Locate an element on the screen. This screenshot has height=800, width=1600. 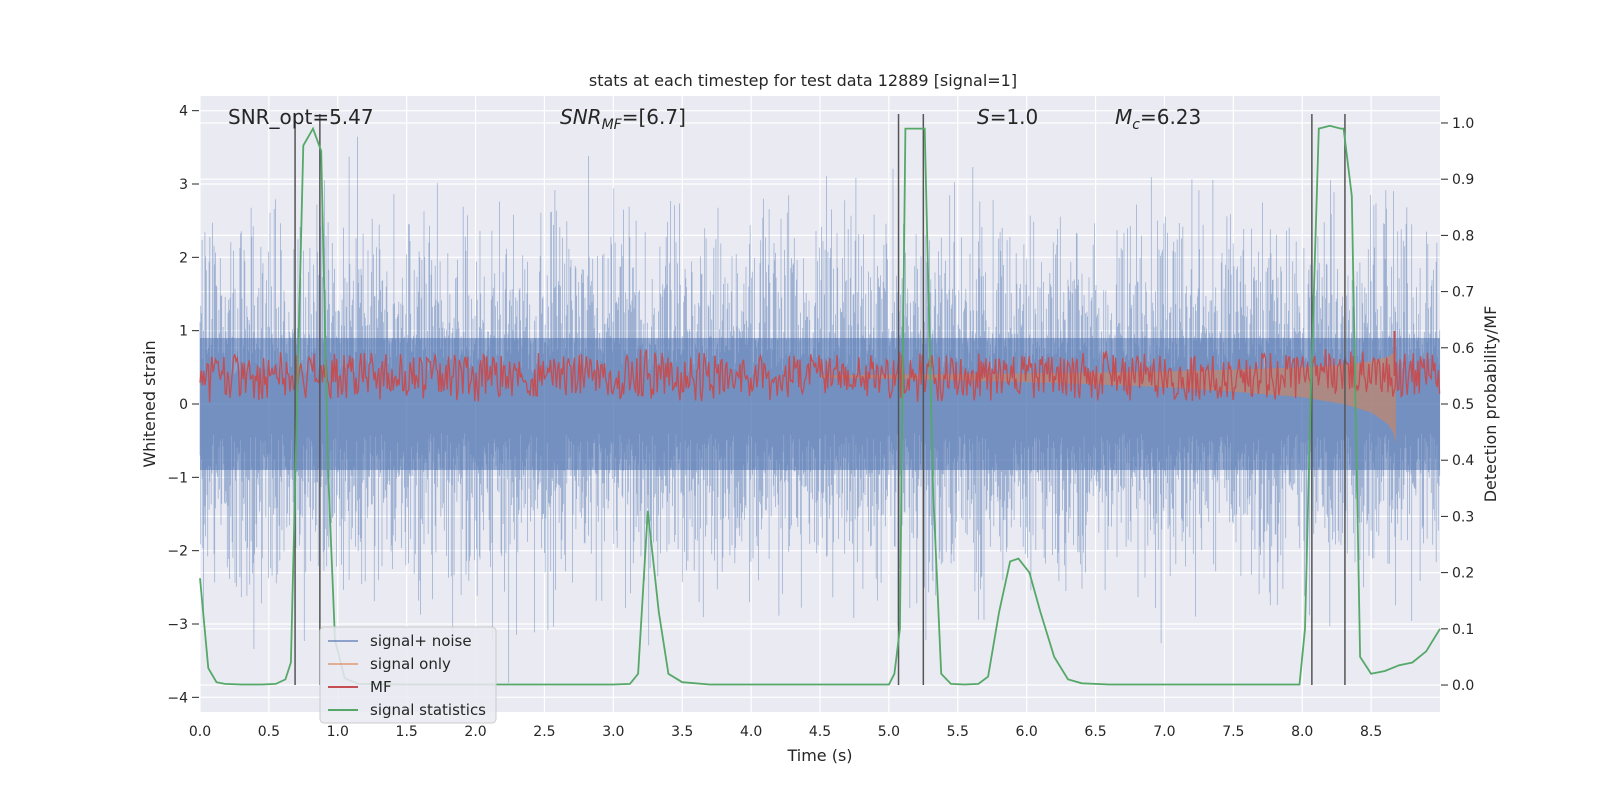
legend-label-stats: signal statistics is located at coordinates (428, 710).